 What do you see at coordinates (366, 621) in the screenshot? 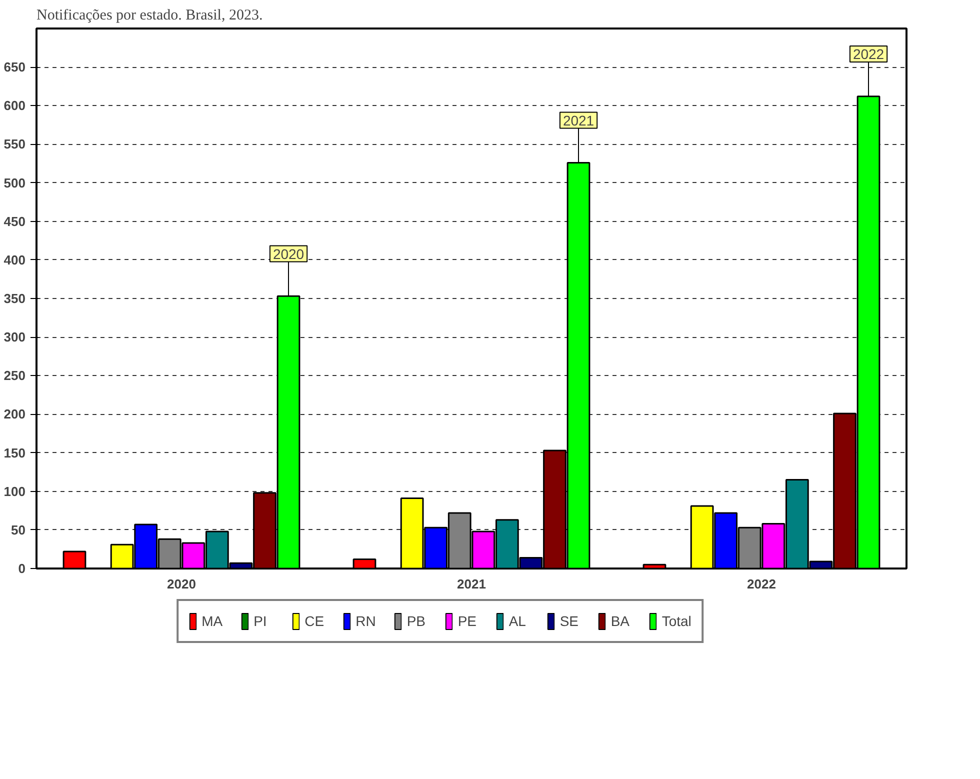
I see `legend-label: RN` at bounding box center [366, 621].